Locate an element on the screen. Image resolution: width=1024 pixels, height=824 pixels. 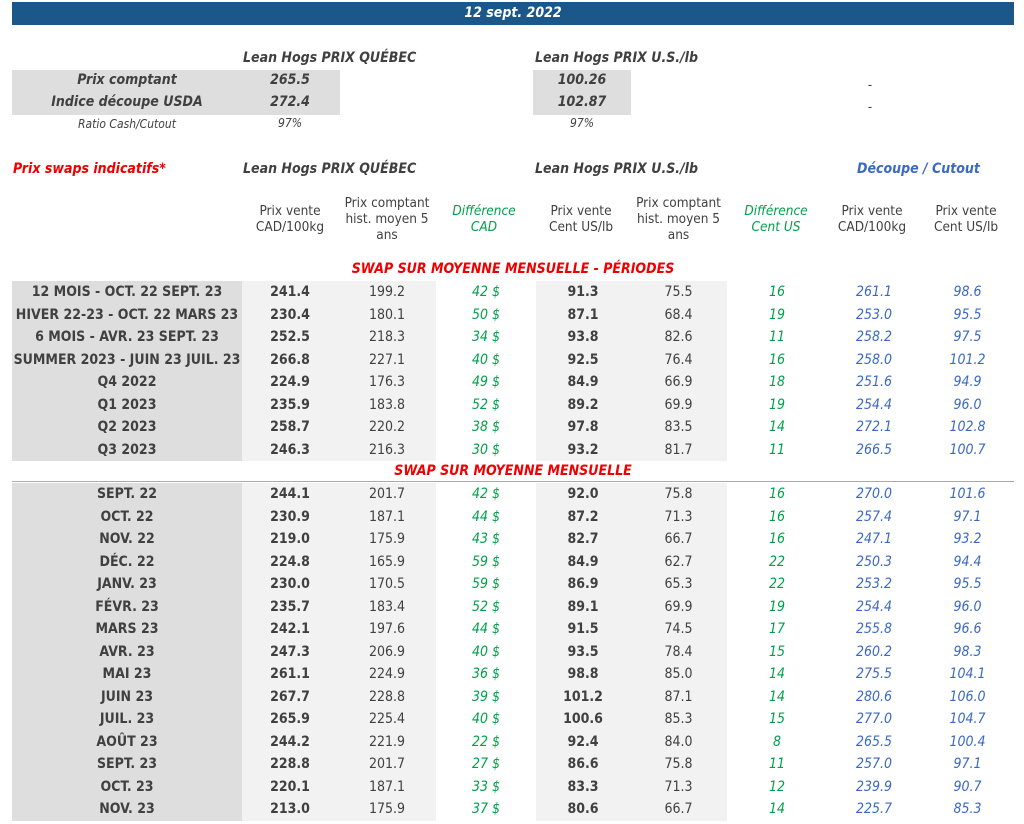
cell: 98.8 is located at coordinates (583, 674).